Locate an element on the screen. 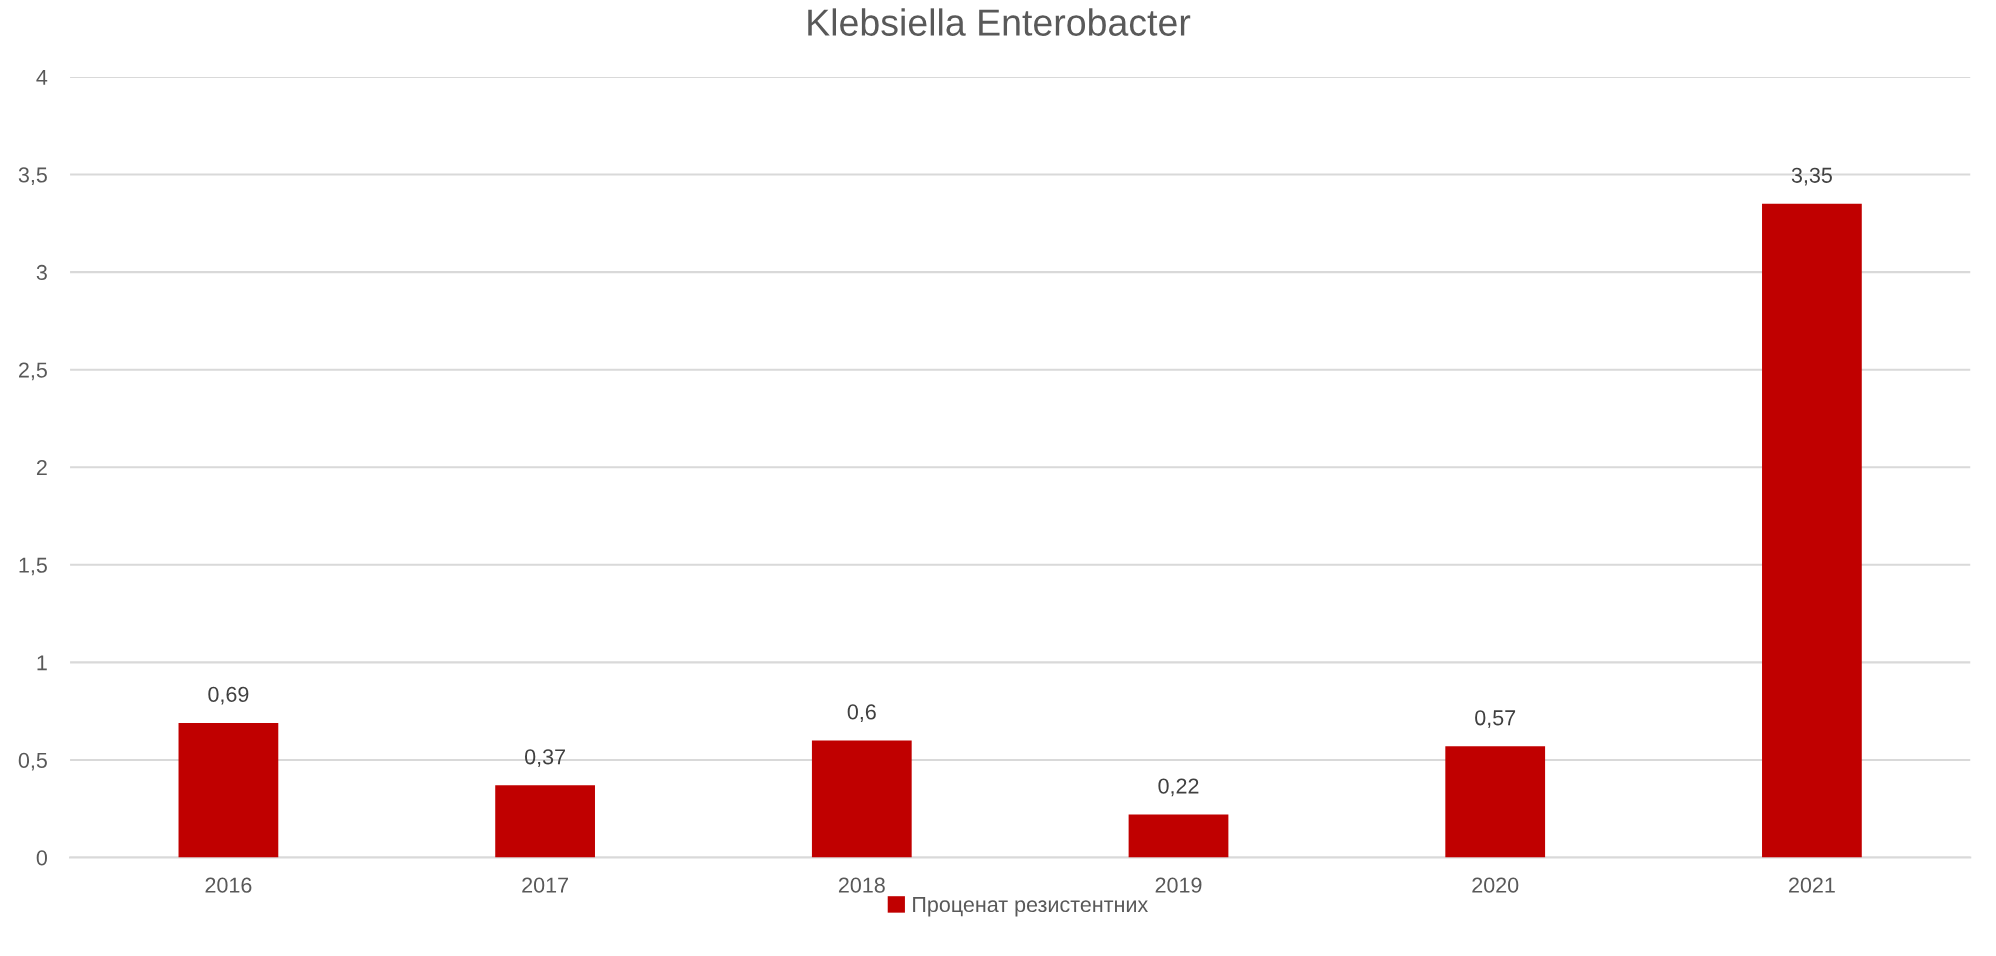  y-tick-label: 1,5 is located at coordinates (33, 566).